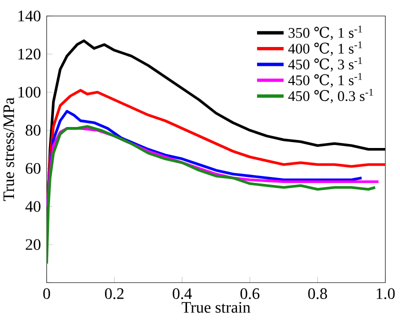  What do you see at coordinates (33, 168) in the screenshot?
I see `y-tick-label: 60` at bounding box center [33, 168].